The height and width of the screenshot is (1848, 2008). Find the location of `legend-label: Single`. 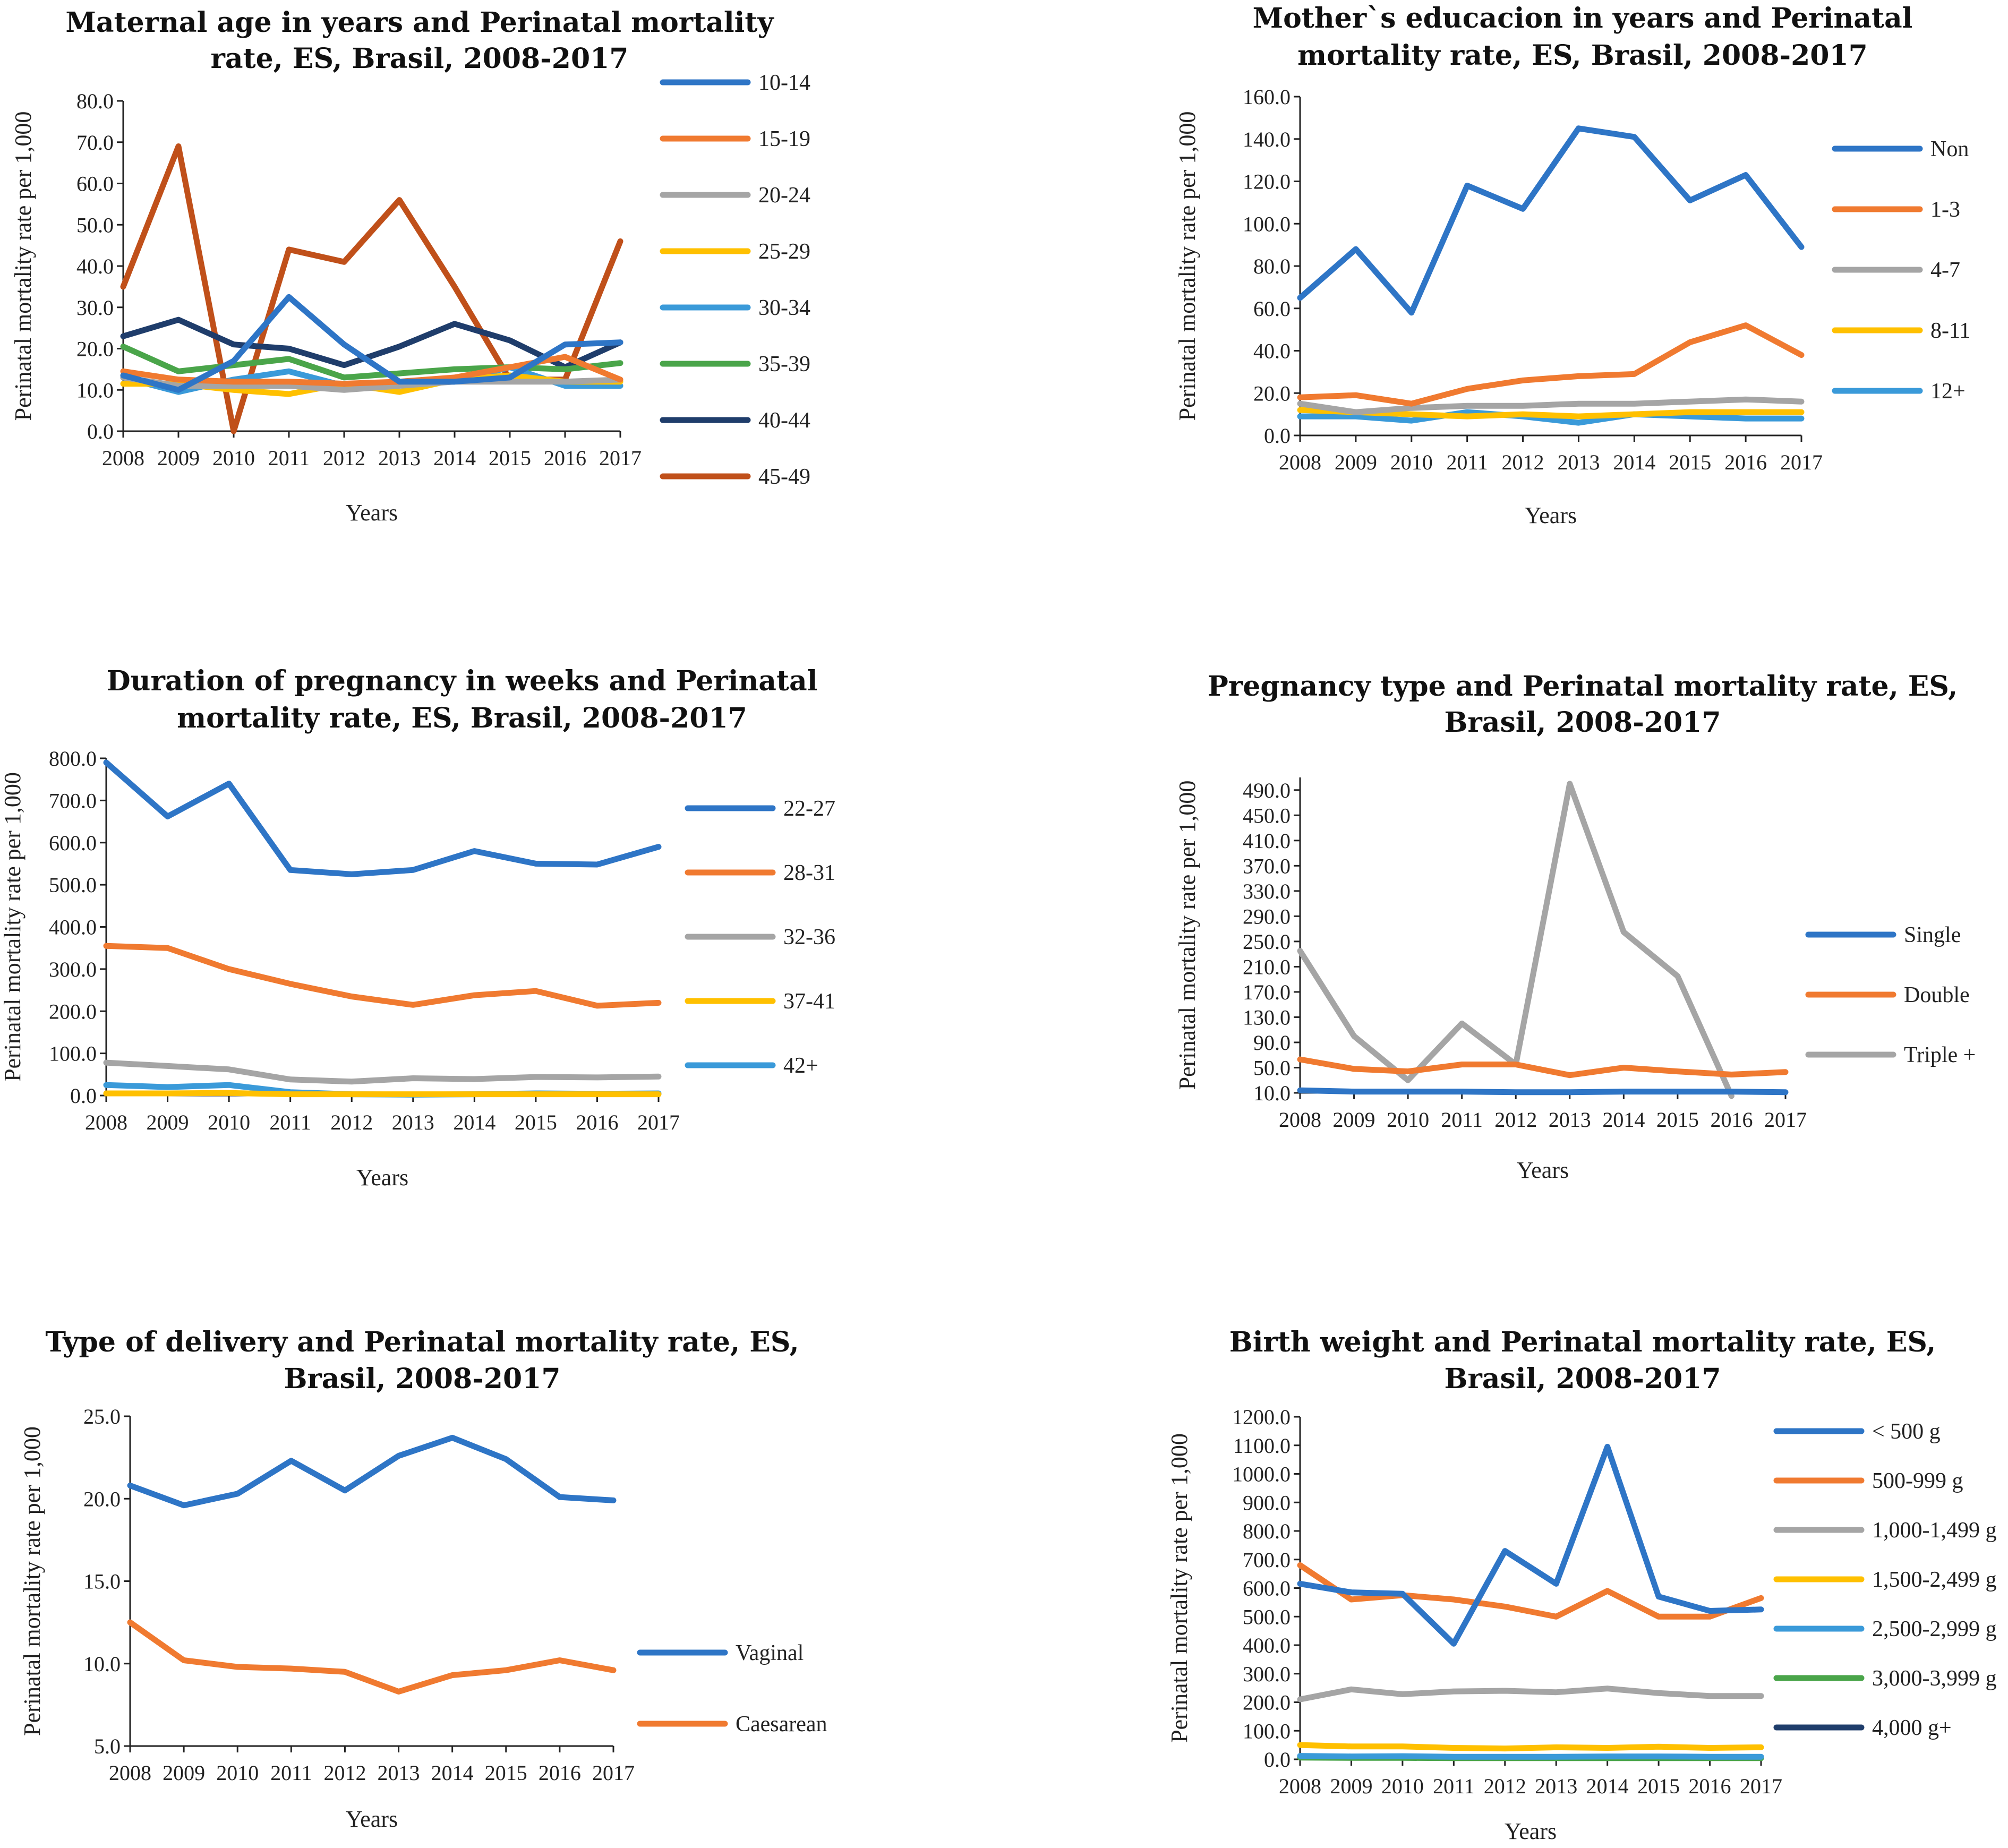

legend-label: Single is located at coordinates (1932, 935).